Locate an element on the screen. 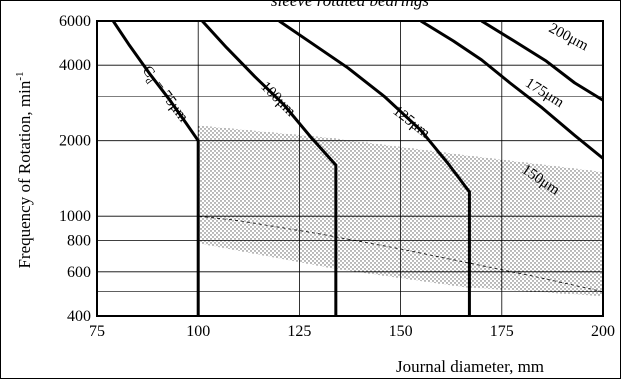 The image size is (621, 379). x-tick-label: 100 is located at coordinates (198, 331).